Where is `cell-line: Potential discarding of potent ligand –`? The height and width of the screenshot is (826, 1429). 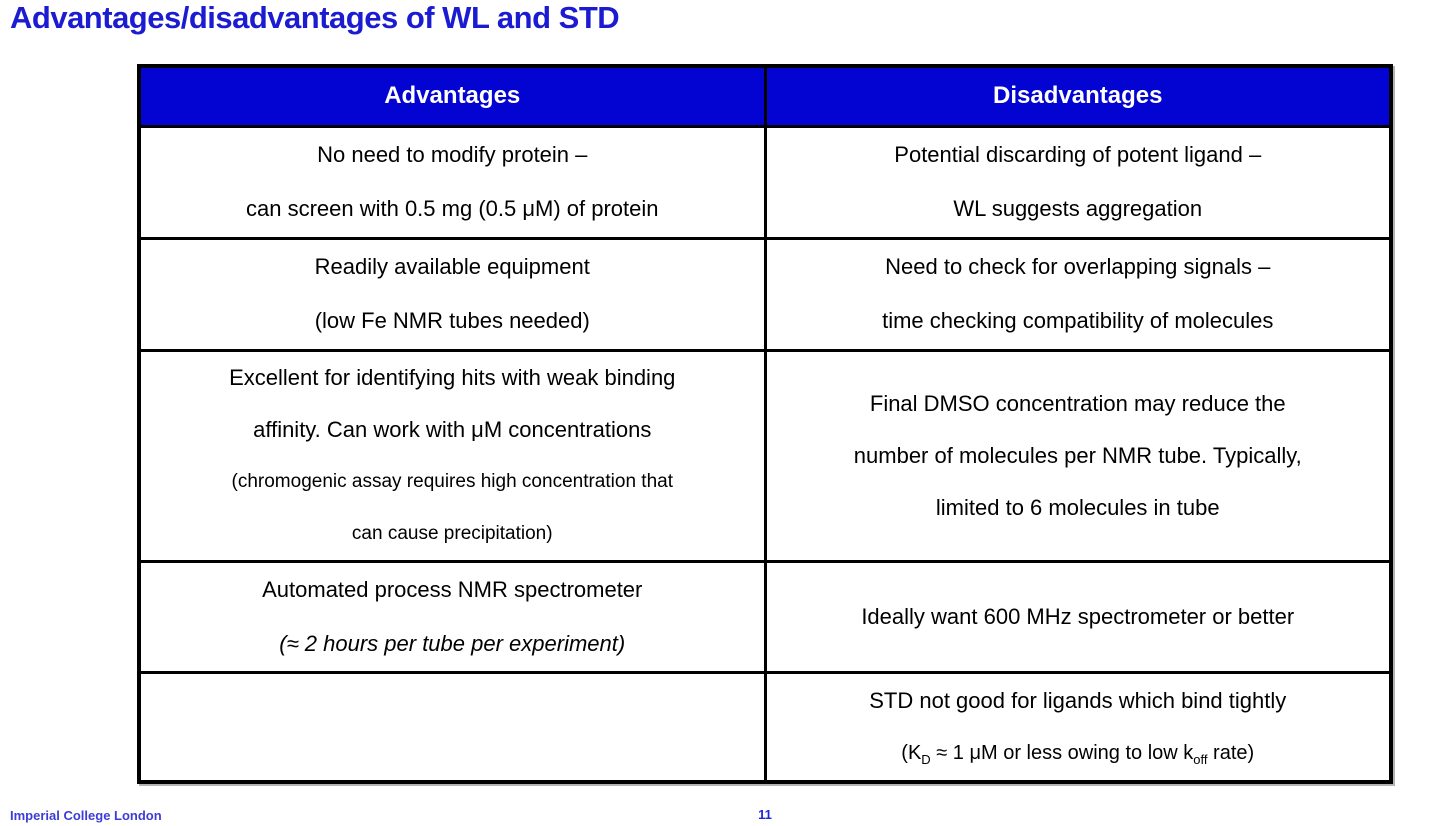 cell-line: Potential discarding of potent ligand – is located at coordinates (1078, 154).